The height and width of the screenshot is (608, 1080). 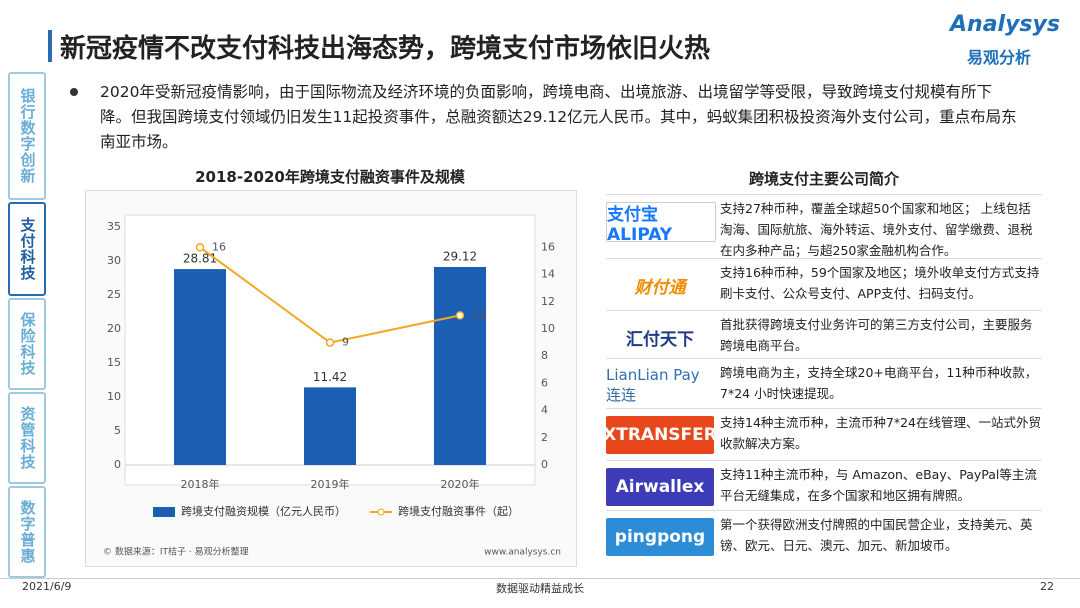 I want to click on x-tick-label: 2020年, so click(x=460, y=484).